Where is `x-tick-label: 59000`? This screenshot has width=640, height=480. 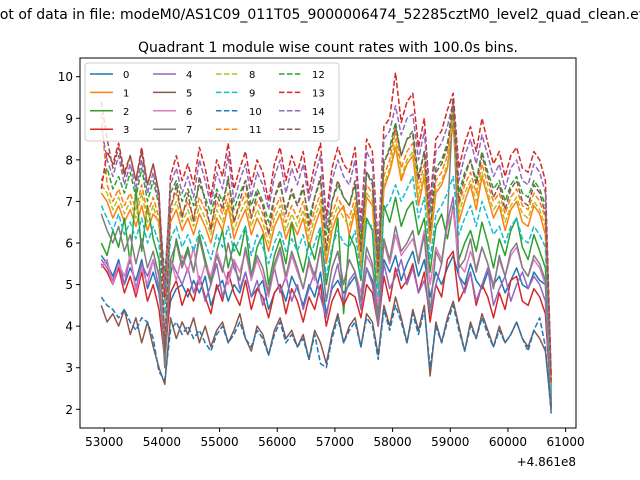
x-tick-label: 59000 is located at coordinates (450, 442).